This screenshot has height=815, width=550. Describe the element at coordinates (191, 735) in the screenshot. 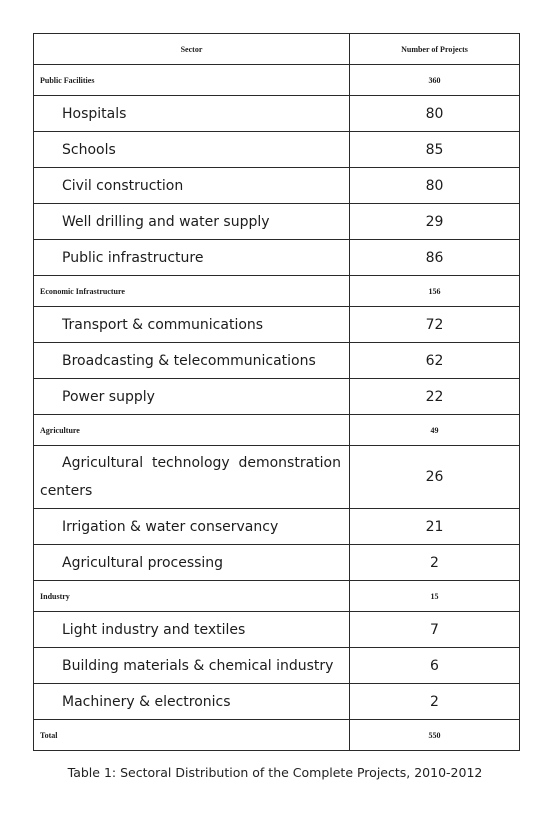

I see `total-label: Total` at that location.